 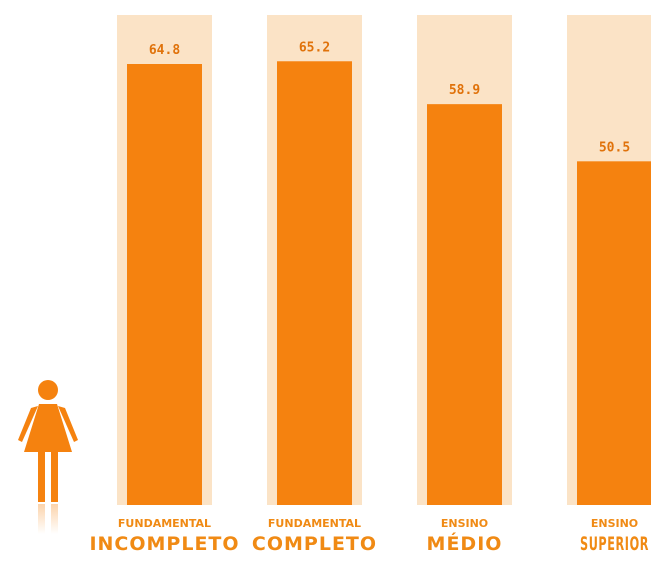 I want to click on woman-icon, so click(x=48, y=457).